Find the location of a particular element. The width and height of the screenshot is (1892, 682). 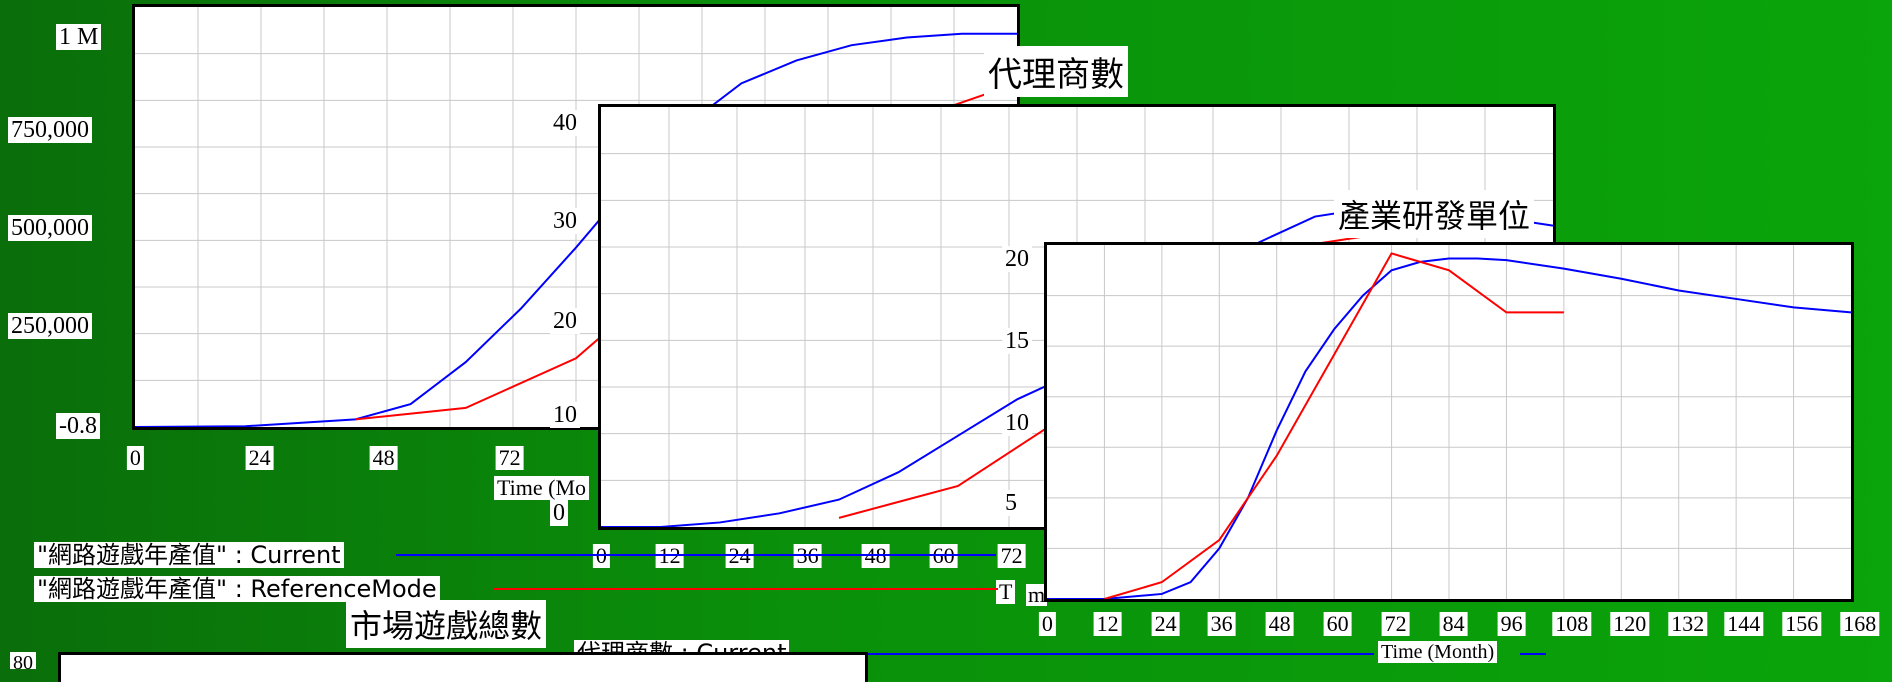

chart1-ytick-label: 750,000 is located at coordinates (50, 130).